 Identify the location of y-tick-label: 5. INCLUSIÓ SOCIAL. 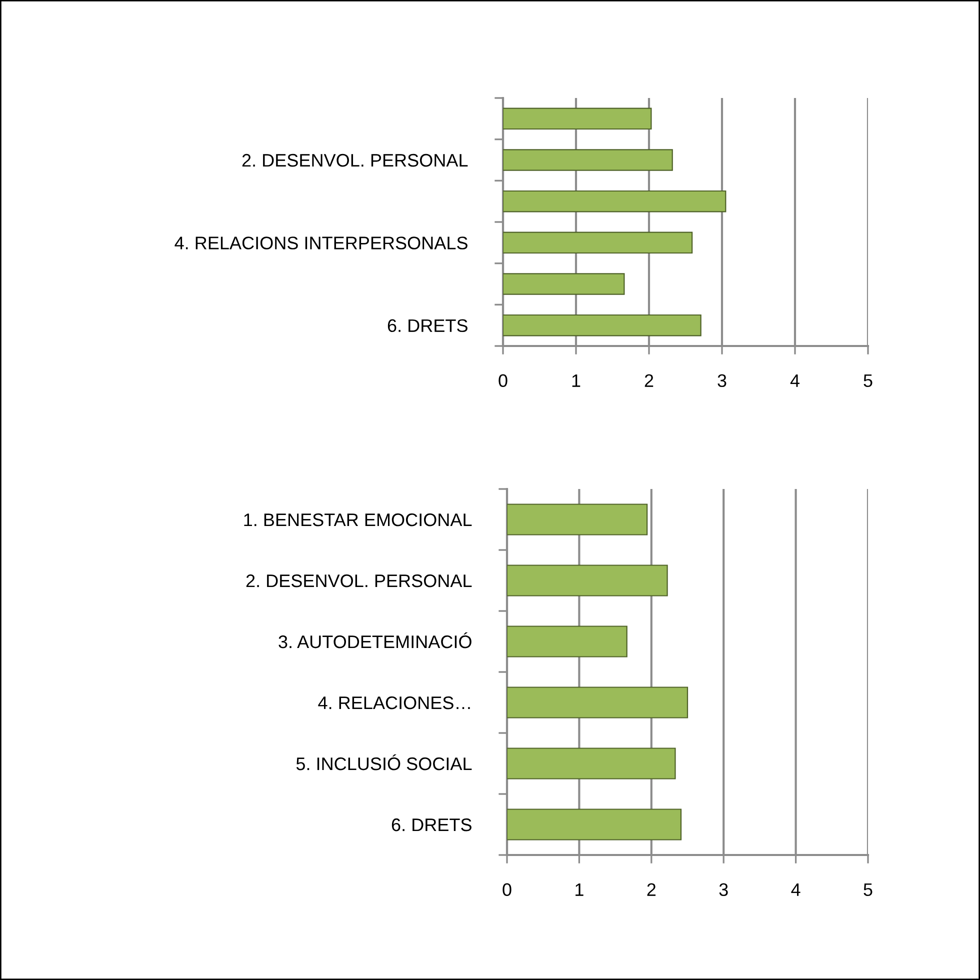
(384, 762).